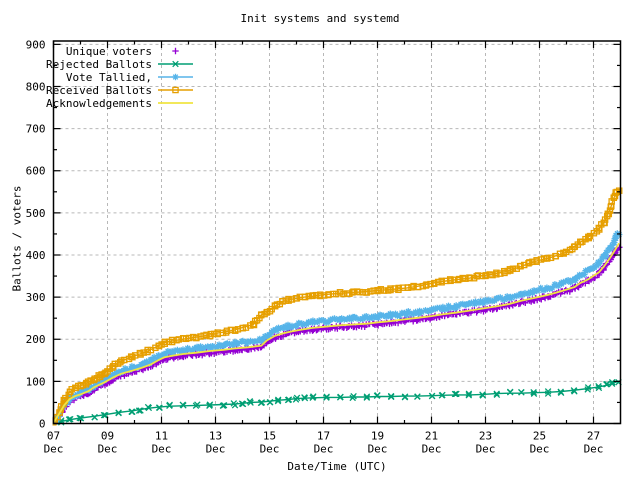 The height and width of the screenshot is (480, 640). Describe the element at coordinates (36, 297) in the screenshot. I see `y-tick-label: 300` at that location.